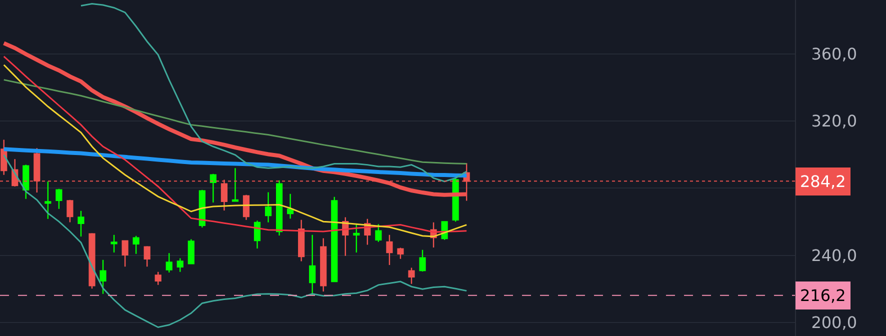 This screenshot has height=336, width=886. I want to click on y-tick-label: 200,0, so click(834, 322).